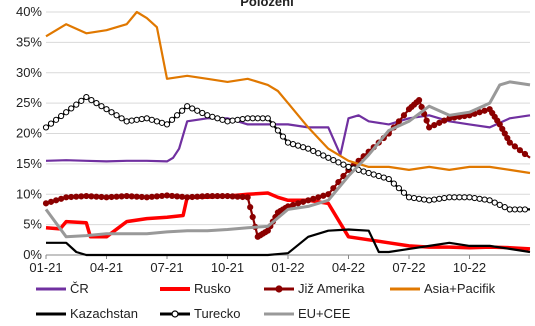  I want to click on y-tick-label: 40%, so click(29, 11).